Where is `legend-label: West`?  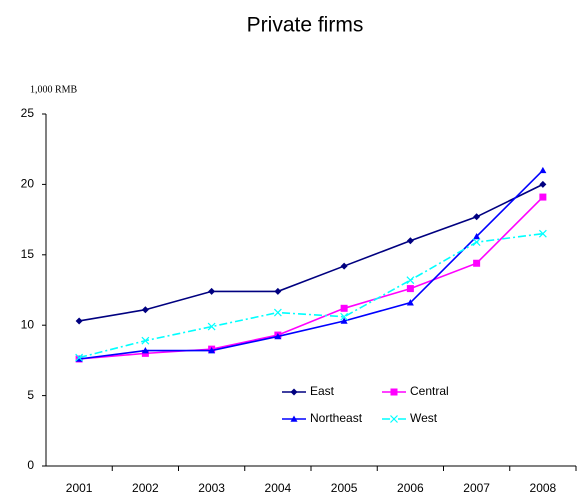
legend-label: West is located at coordinates (424, 418).